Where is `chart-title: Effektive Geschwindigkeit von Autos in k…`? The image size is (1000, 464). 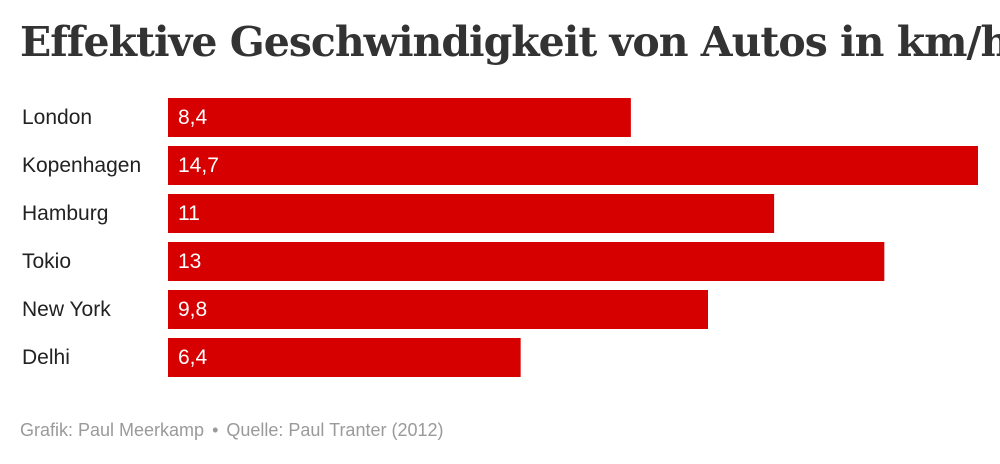 chart-title: Effektive Geschwindigkeit von Autos in k… is located at coordinates (510, 42).